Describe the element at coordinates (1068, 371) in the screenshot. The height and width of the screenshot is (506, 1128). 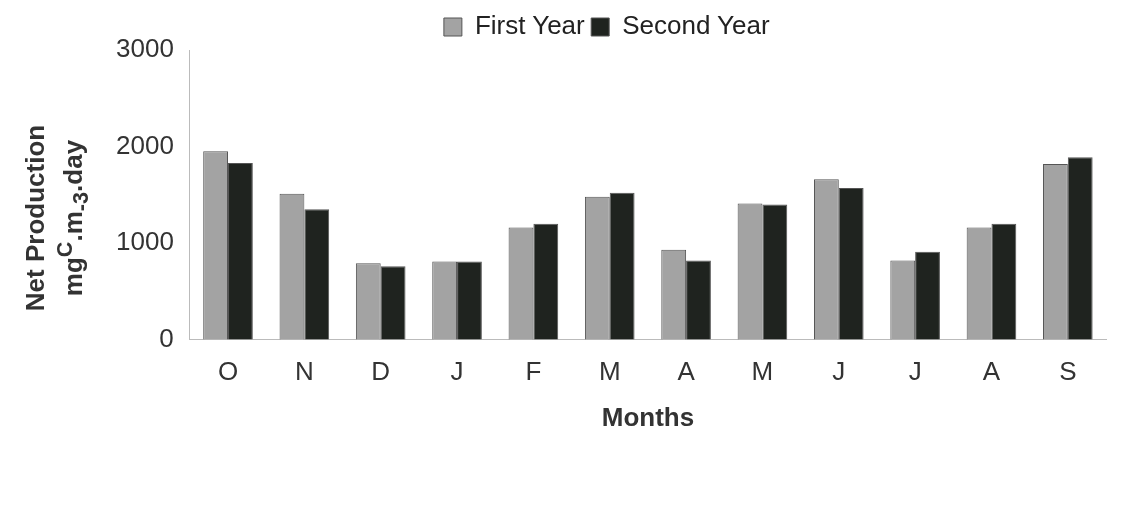
I see `x-tick-label: S` at that location.